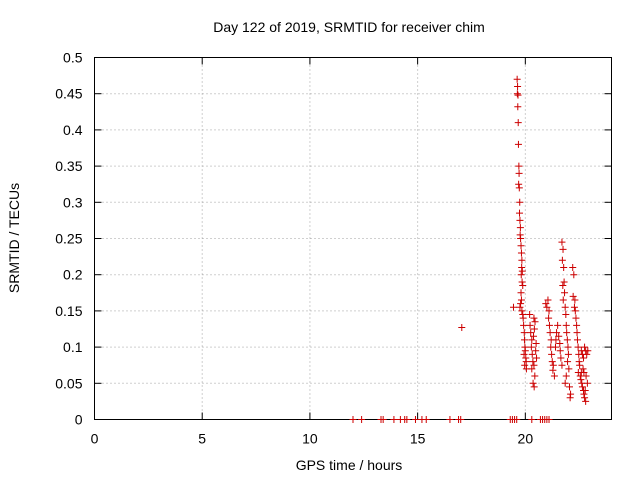  Describe the element at coordinates (79, 420) in the screenshot. I see `y-tick-label: 0` at that location.